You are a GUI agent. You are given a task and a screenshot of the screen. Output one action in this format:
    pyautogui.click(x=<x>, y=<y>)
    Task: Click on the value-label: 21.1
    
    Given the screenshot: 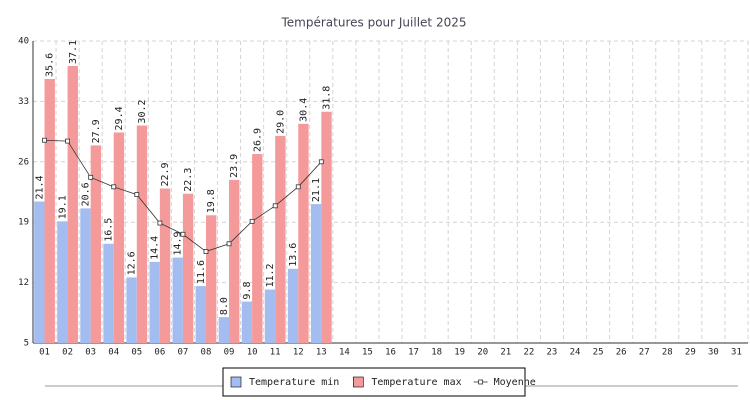 What is the action you would take?
    pyautogui.click(x=316, y=190)
    